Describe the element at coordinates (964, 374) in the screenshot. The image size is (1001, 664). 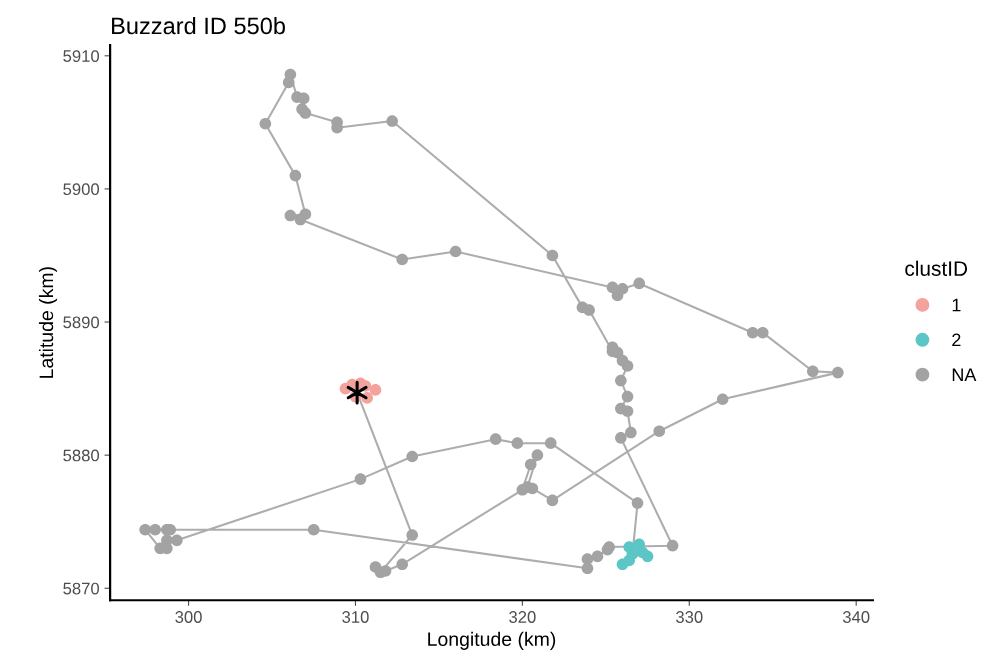
I see `legend-label: NA` at that location.